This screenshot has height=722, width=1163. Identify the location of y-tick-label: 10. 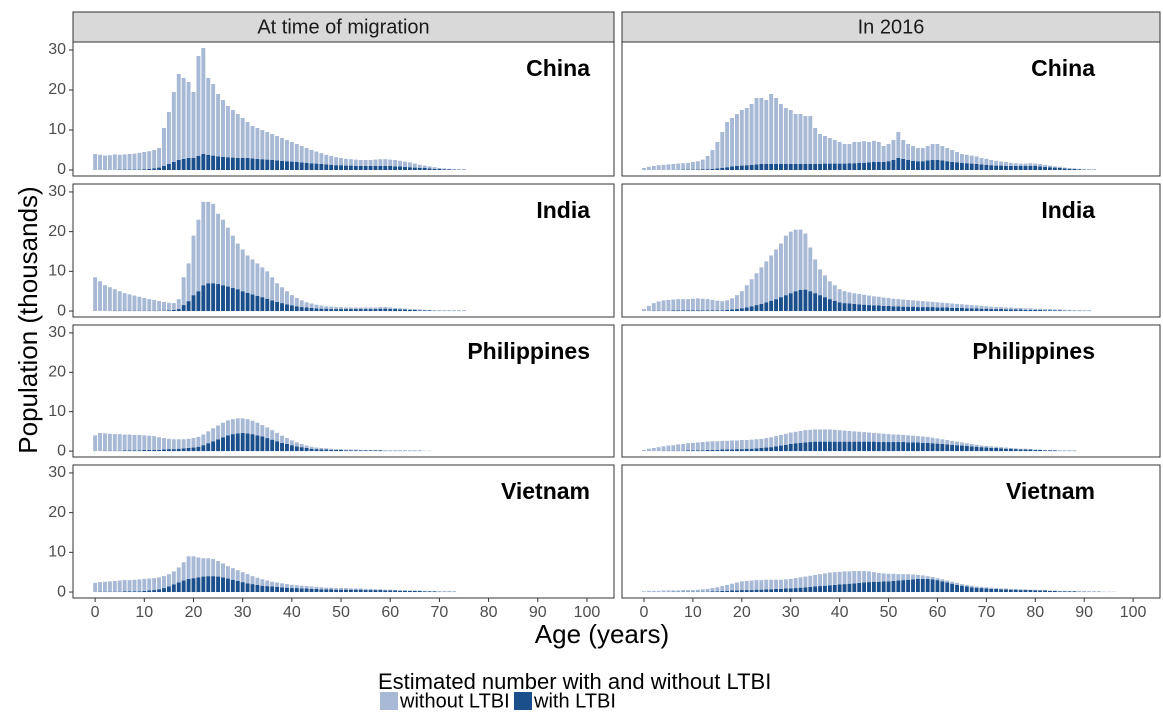
(57, 271).